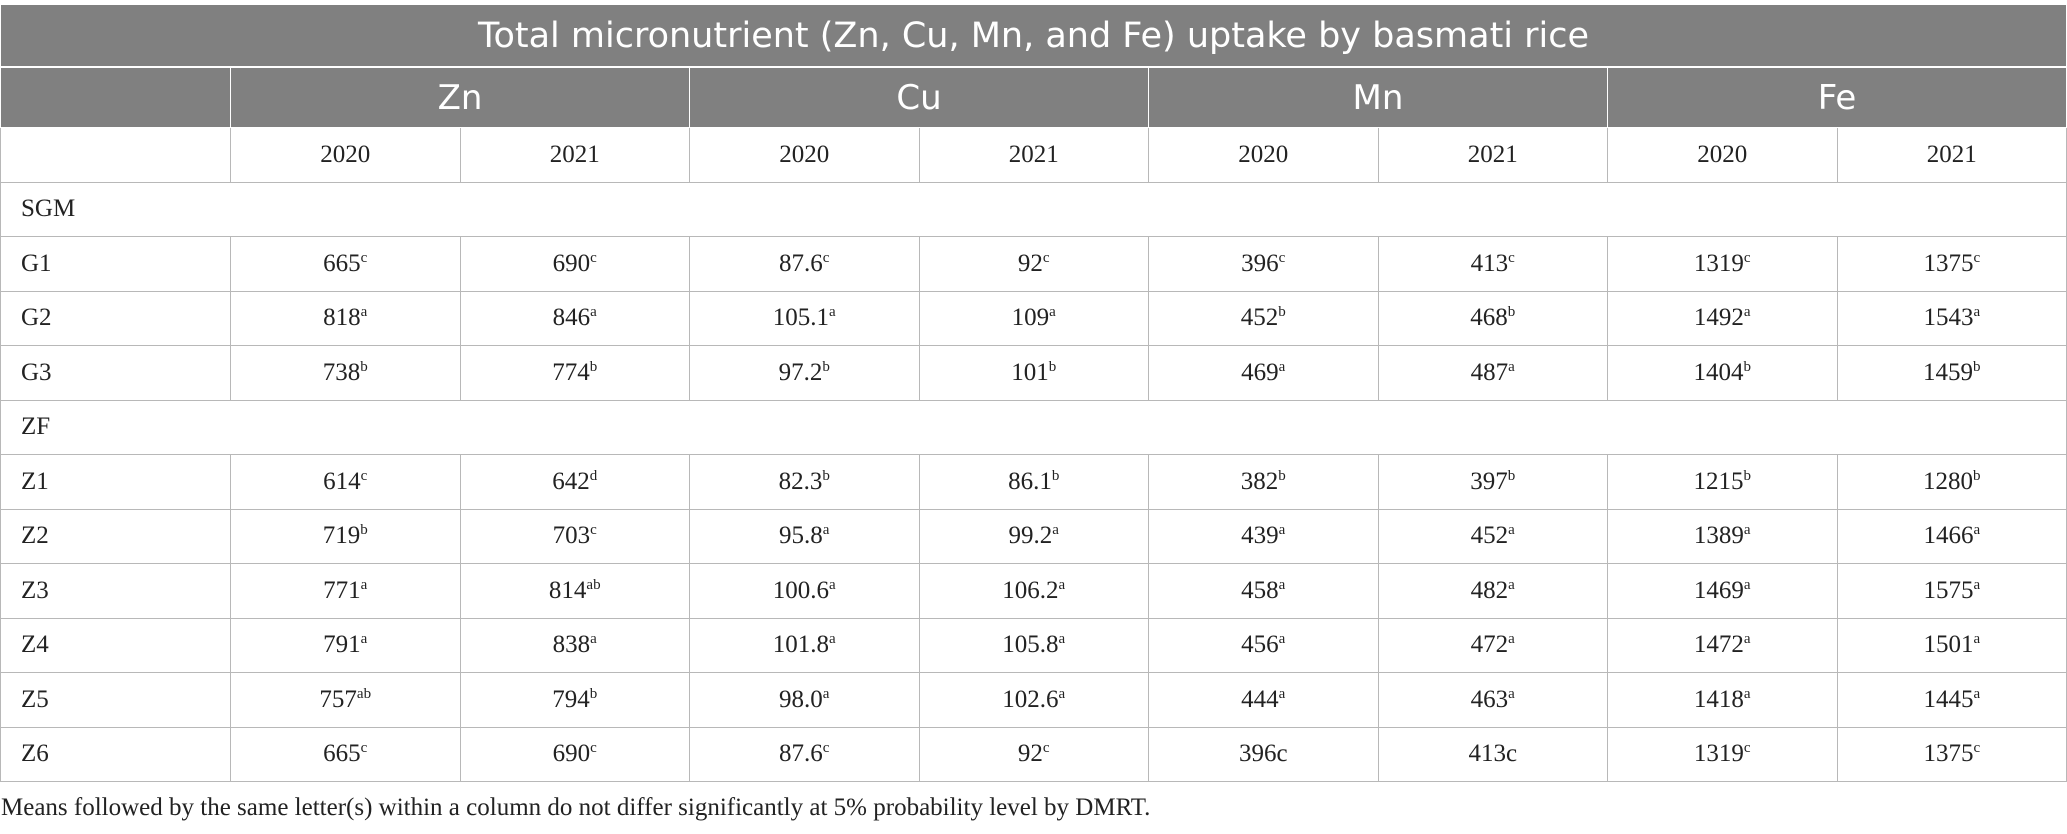 This screenshot has width=2067, height=834. Describe the element at coordinates (1492, 591) in the screenshot. I see `table-cell: 482a` at that location.